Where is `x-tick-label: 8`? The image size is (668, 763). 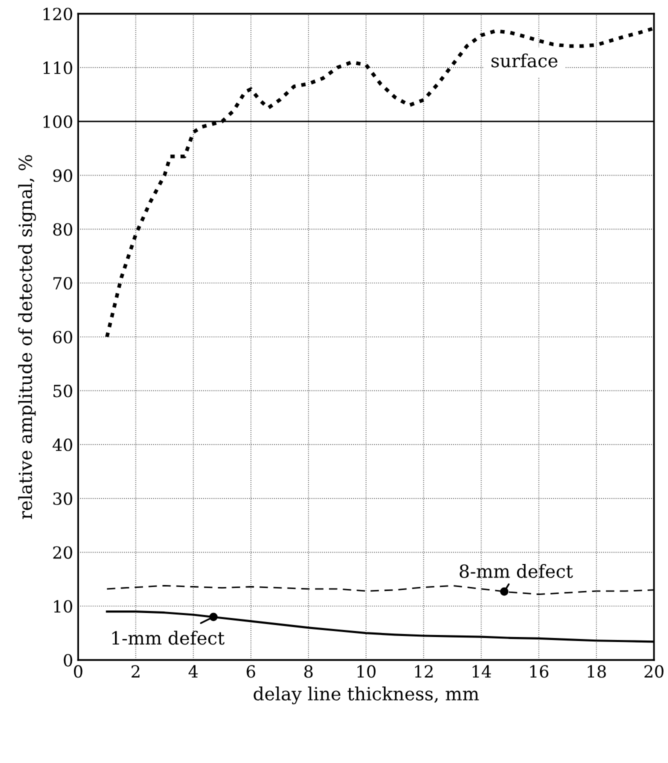 x-tick-label: 8 is located at coordinates (308, 671).